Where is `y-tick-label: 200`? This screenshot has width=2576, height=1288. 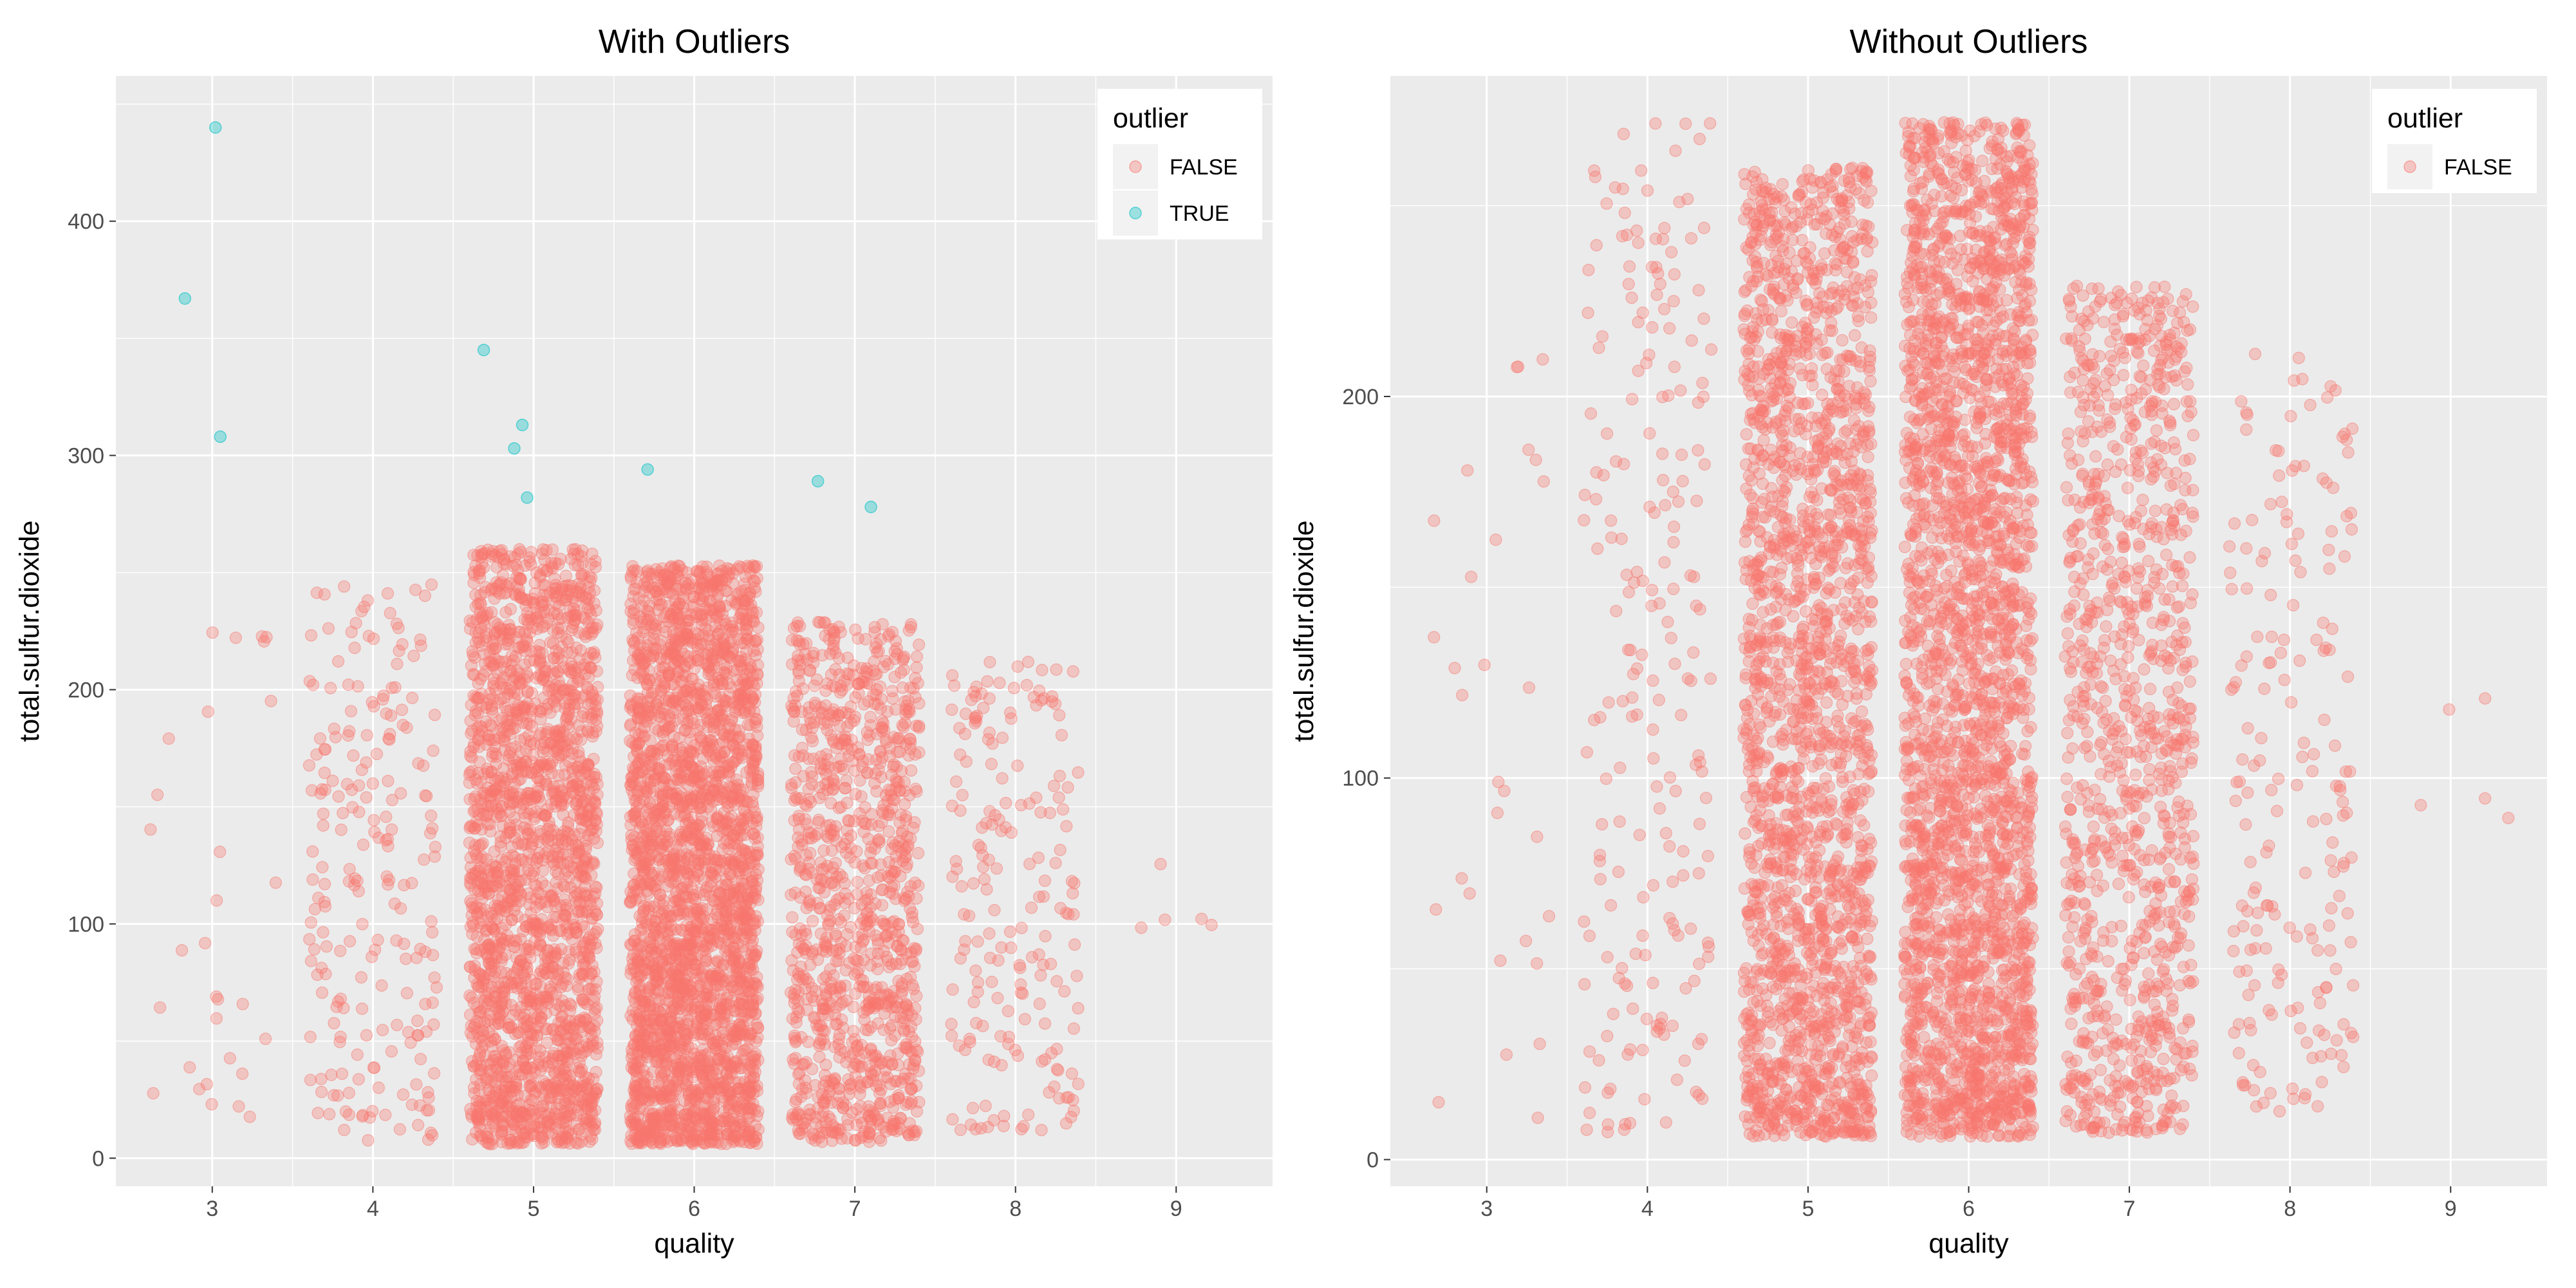 y-tick-label: 200 is located at coordinates (86, 690).